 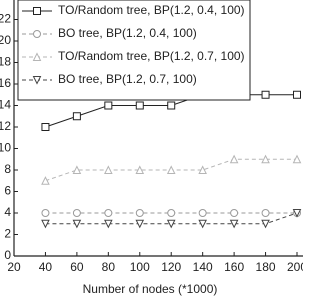 What do you see at coordinates (5, 148) in the screenshot?
I see `y-tick-label: 10` at bounding box center [5, 148].